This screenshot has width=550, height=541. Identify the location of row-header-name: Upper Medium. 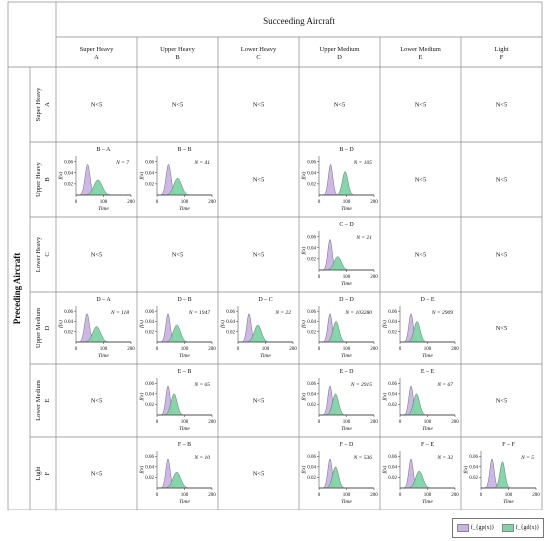
(38, 328).